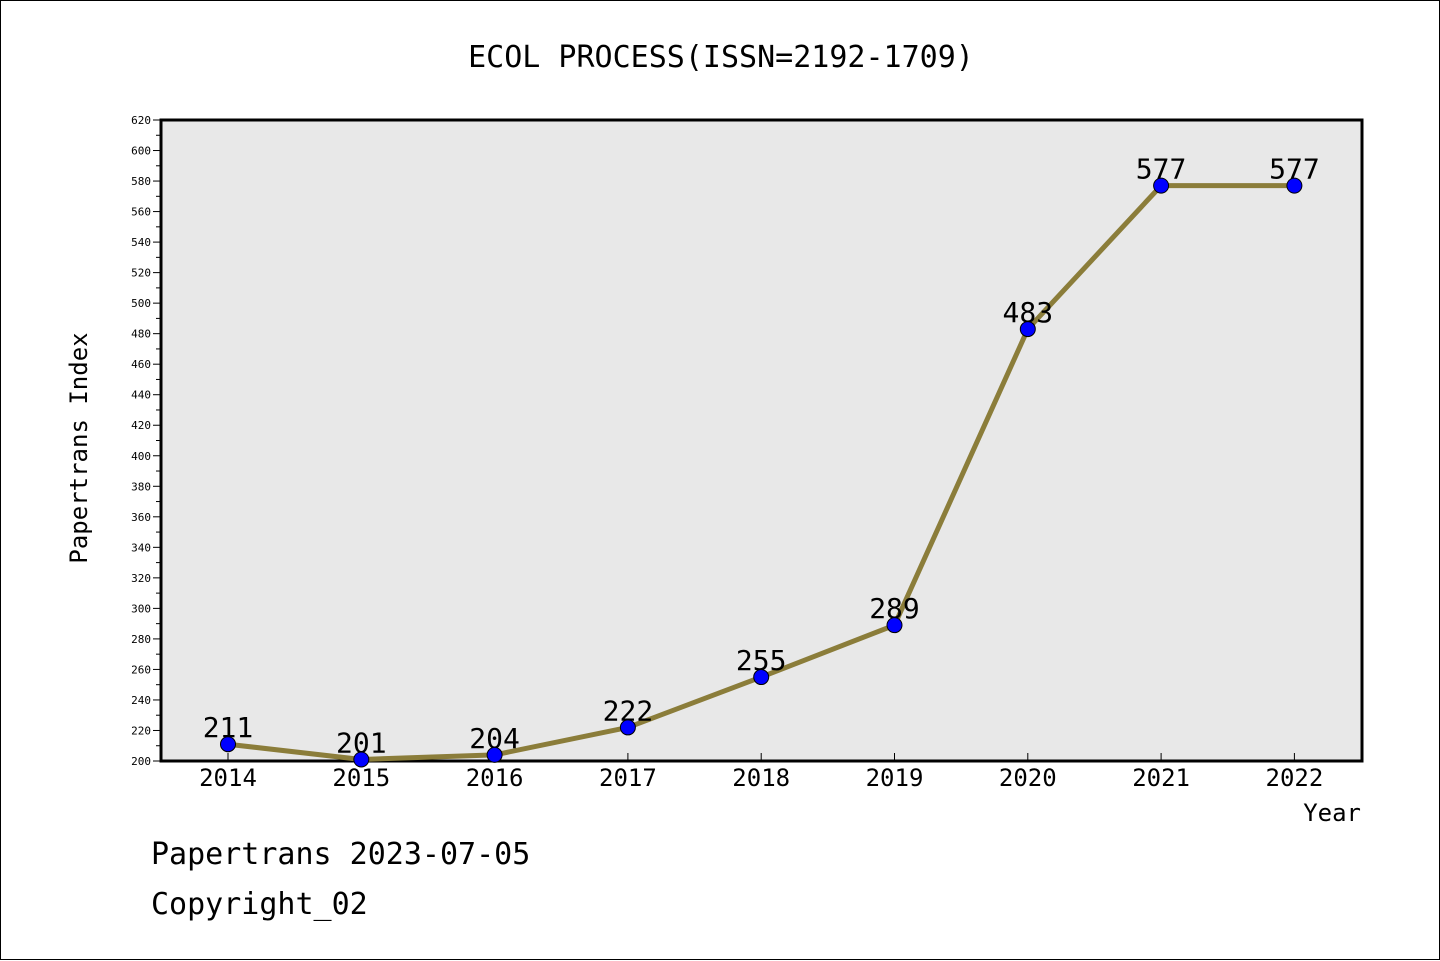 The width and height of the screenshot is (1440, 961). Describe the element at coordinates (141, 730) in the screenshot. I see `y-tick-label: 220` at that location.